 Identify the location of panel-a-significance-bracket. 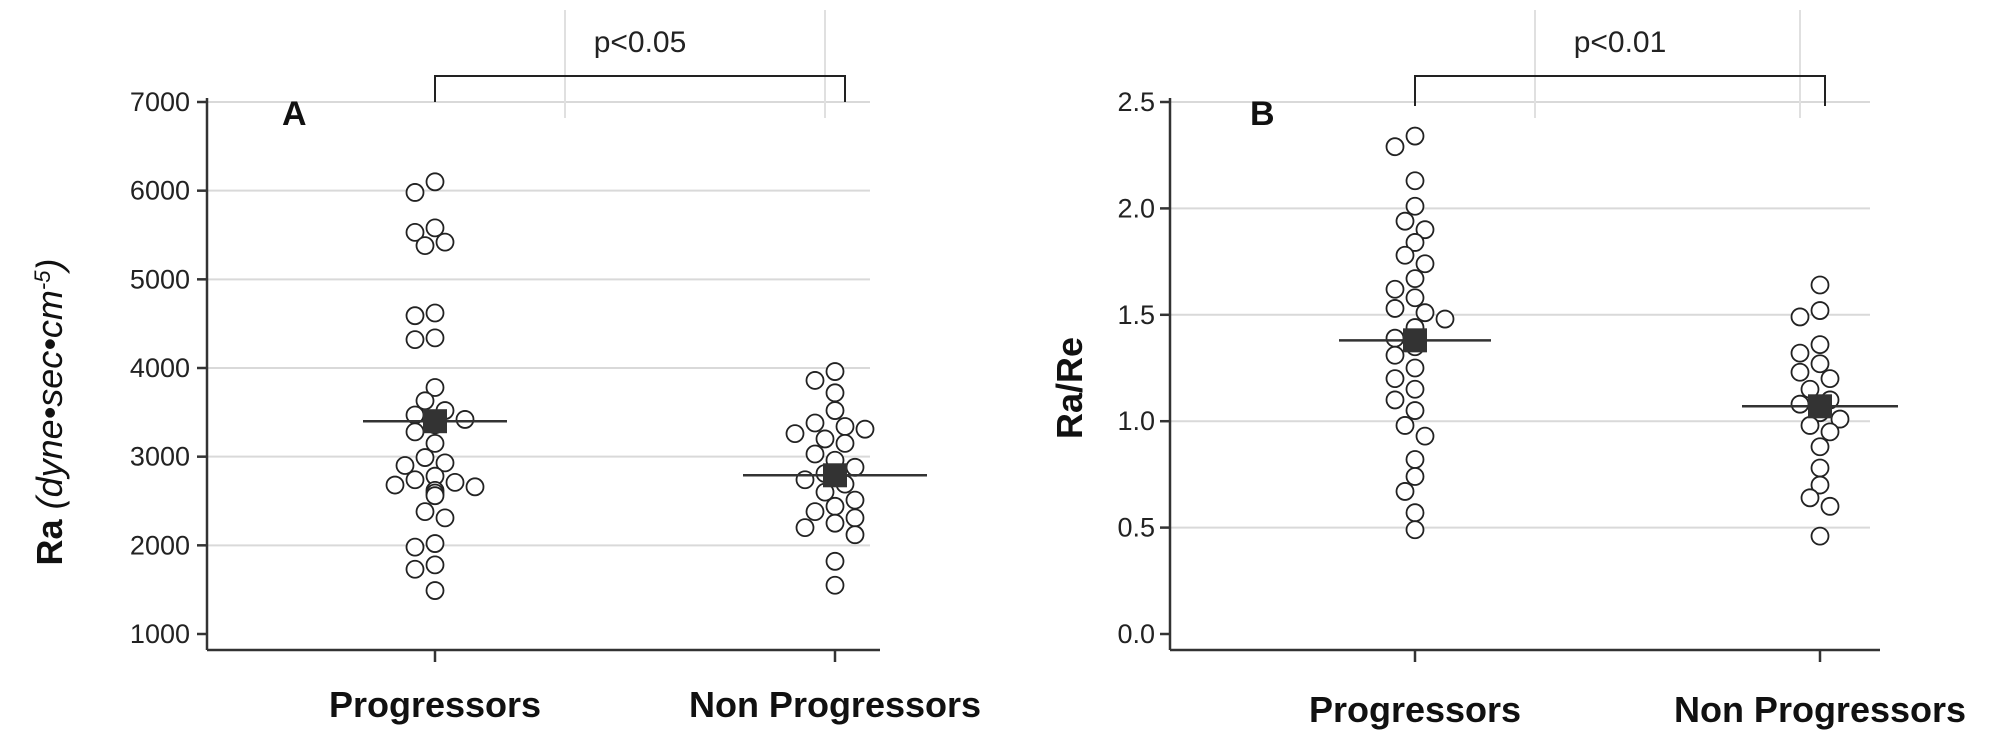
(640, 88).